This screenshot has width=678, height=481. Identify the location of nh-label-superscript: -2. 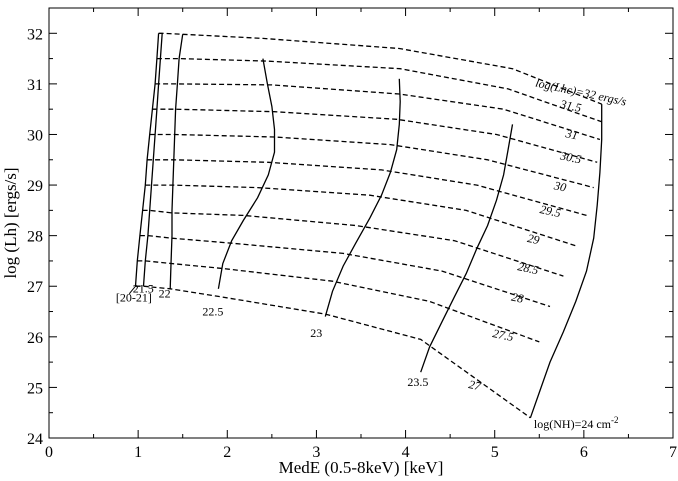
(615, 420).